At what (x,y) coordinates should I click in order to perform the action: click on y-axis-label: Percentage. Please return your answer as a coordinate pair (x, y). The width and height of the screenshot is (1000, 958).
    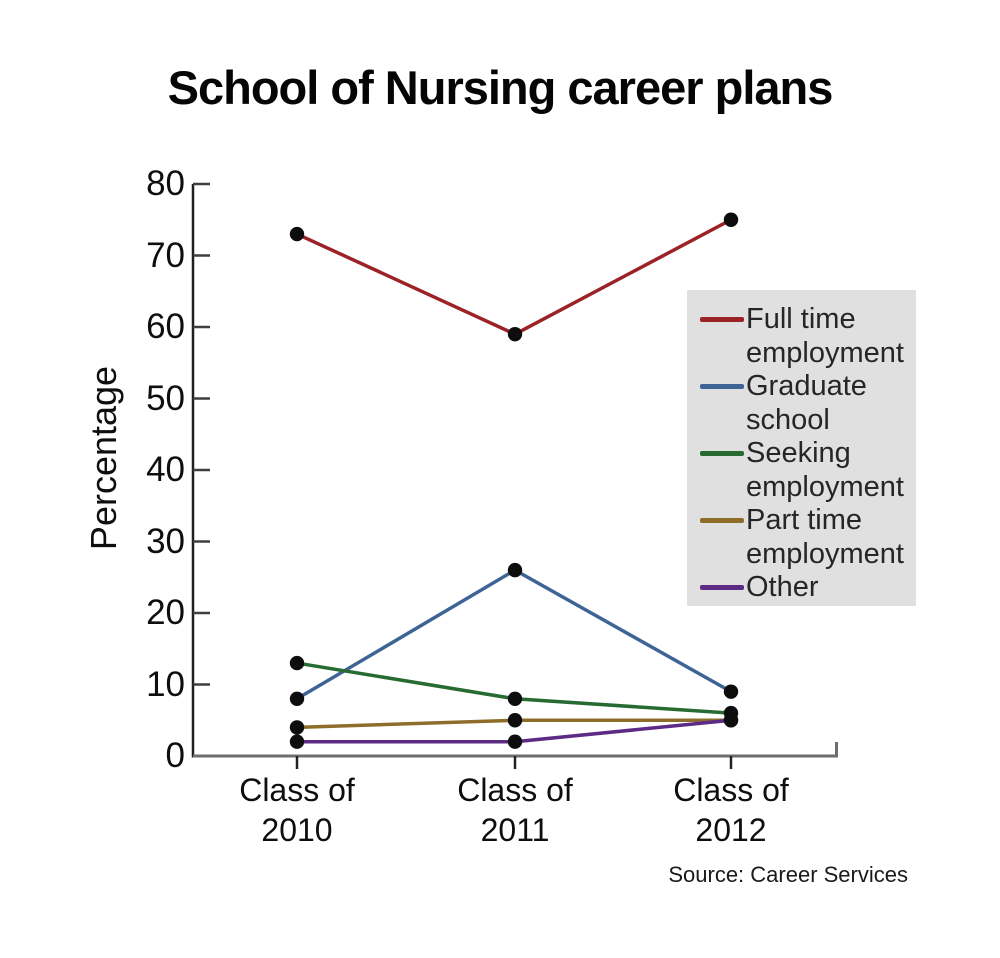
    Looking at the image, I should click on (103, 458).